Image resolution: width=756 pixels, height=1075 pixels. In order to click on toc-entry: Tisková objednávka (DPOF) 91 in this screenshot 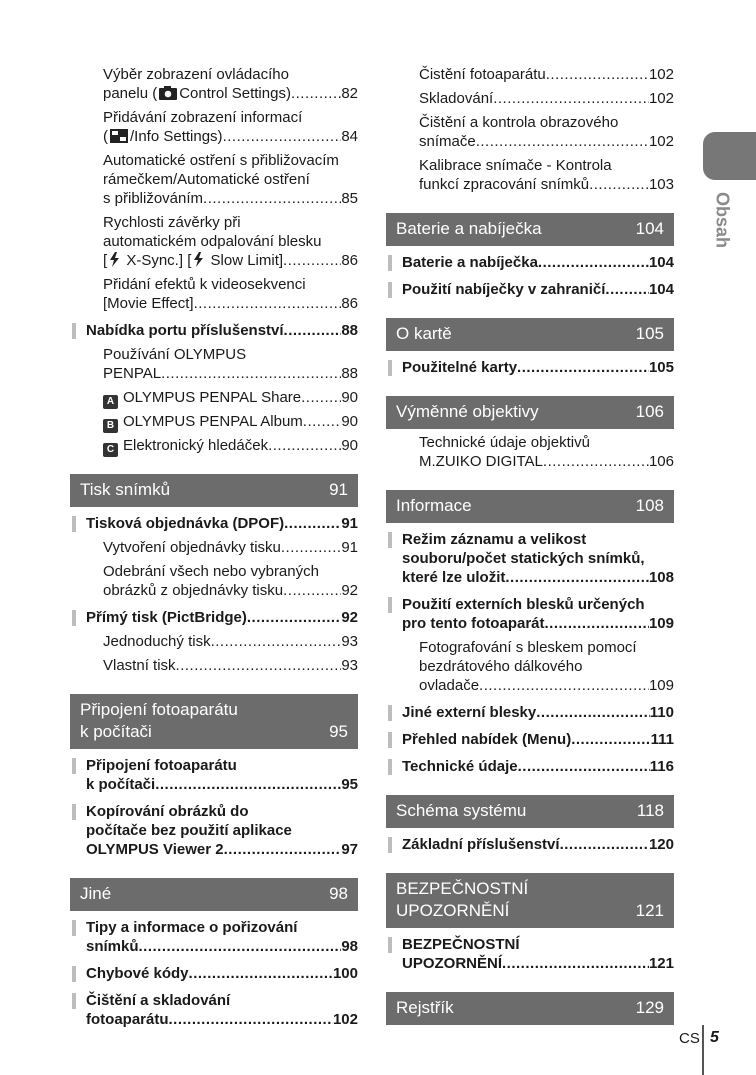, I will do `click(214, 523)`.